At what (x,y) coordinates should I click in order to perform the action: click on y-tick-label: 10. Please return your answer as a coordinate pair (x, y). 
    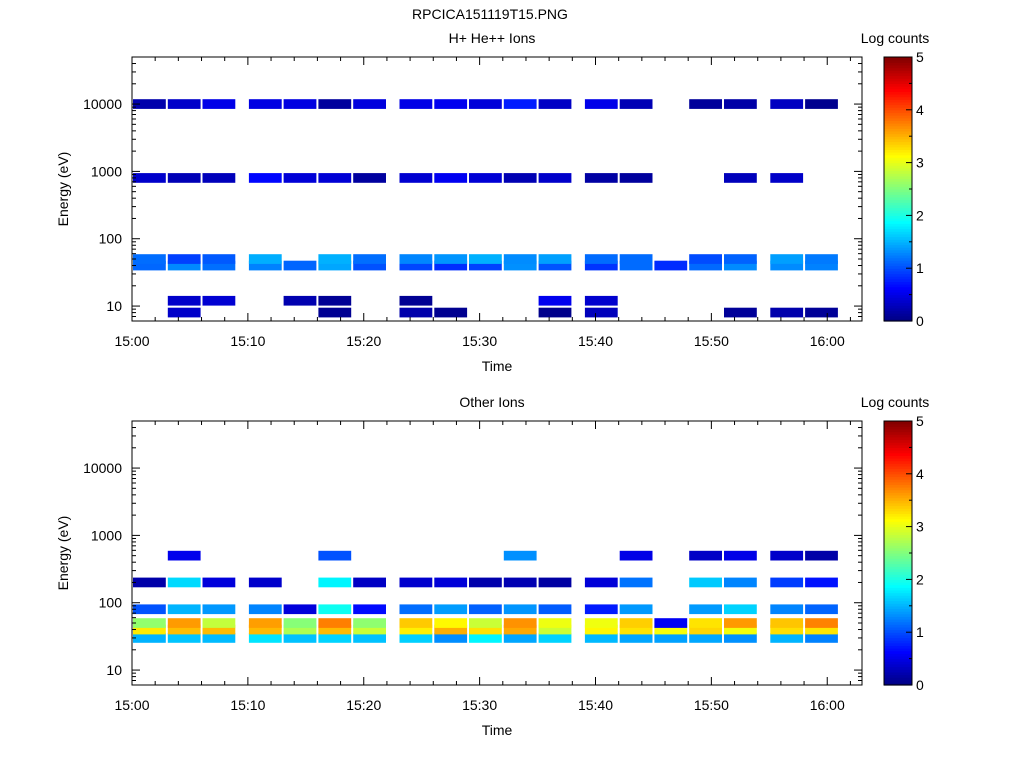
    Looking at the image, I should click on (114, 670).